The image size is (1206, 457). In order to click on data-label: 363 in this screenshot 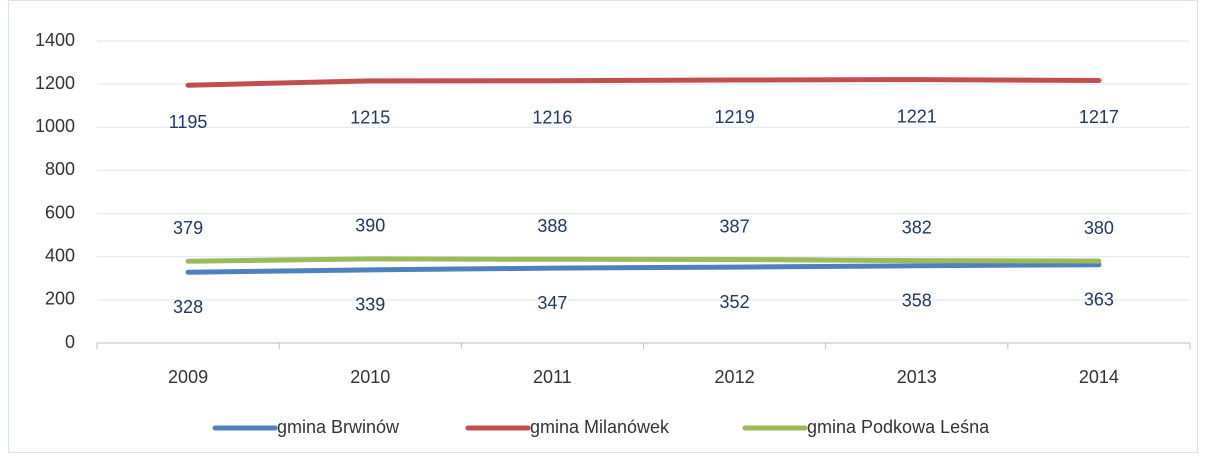, I will do `click(1099, 299)`.